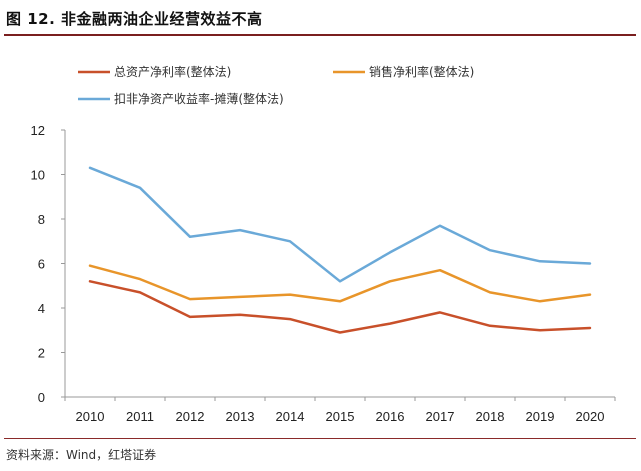 The height and width of the screenshot is (471, 641). I want to click on x-tick-label: 2011, so click(140, 416).